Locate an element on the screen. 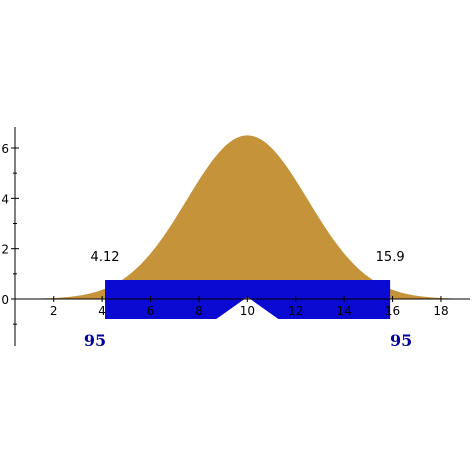  x-tick-label: 4 is located at coordinates (102, 311).